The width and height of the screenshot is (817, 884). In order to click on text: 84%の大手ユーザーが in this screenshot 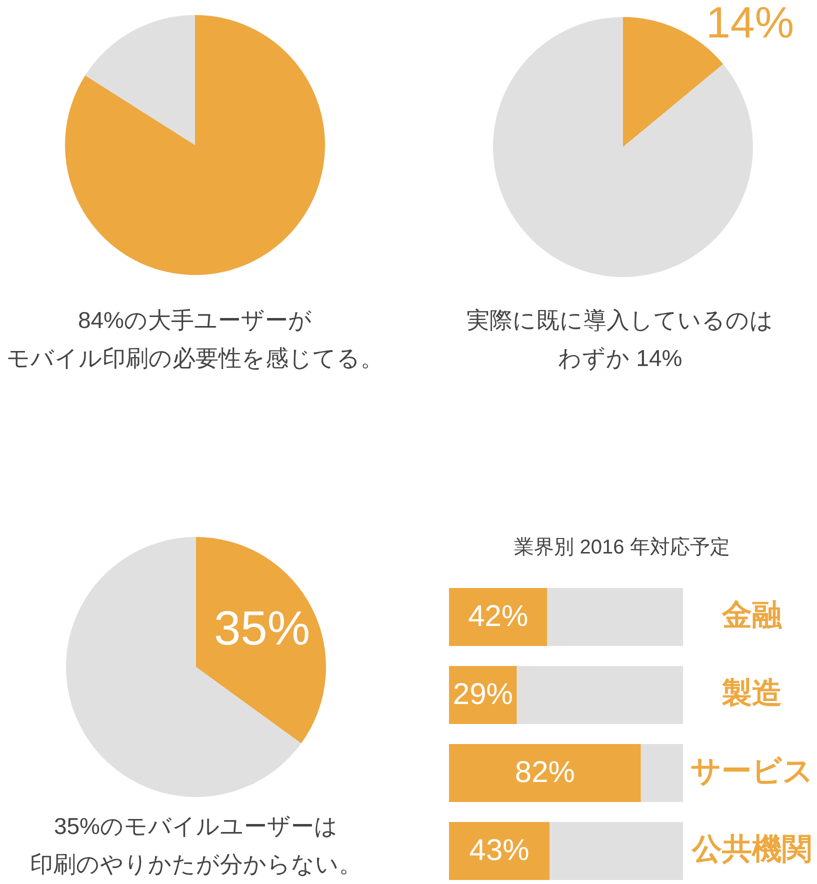, I will do `click(195, 320)`.